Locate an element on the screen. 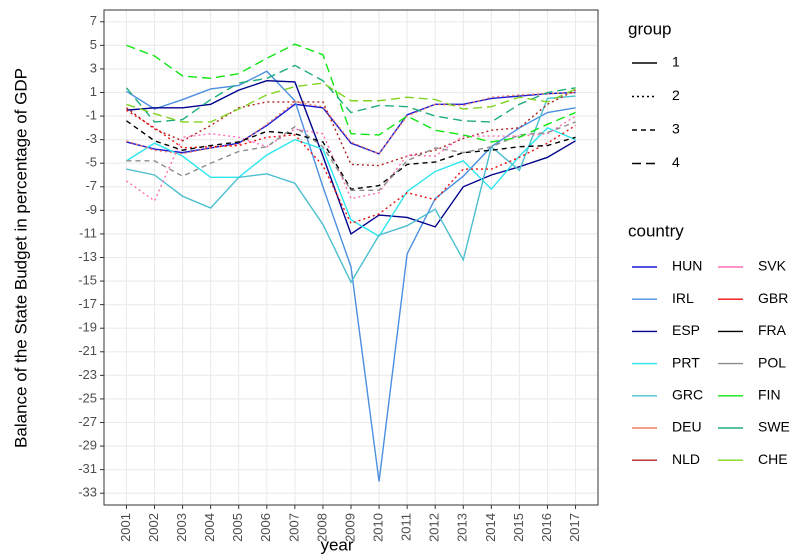  y-tick-label: 5 is located at coordinates (93, 44).